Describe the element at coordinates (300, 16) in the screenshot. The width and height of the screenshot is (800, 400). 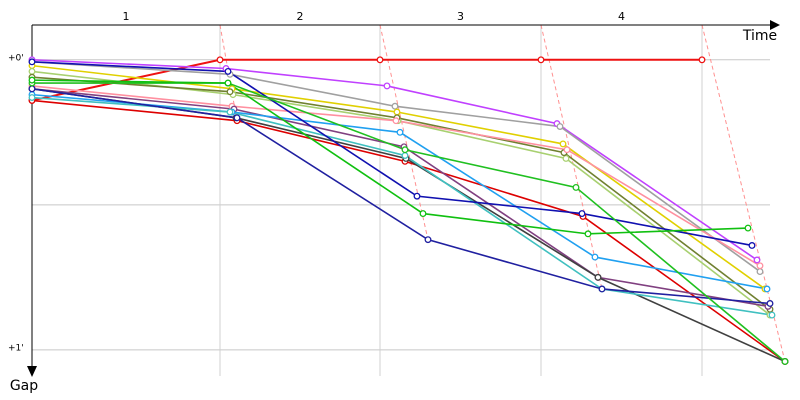
I see `lap-label: 2` at that location.